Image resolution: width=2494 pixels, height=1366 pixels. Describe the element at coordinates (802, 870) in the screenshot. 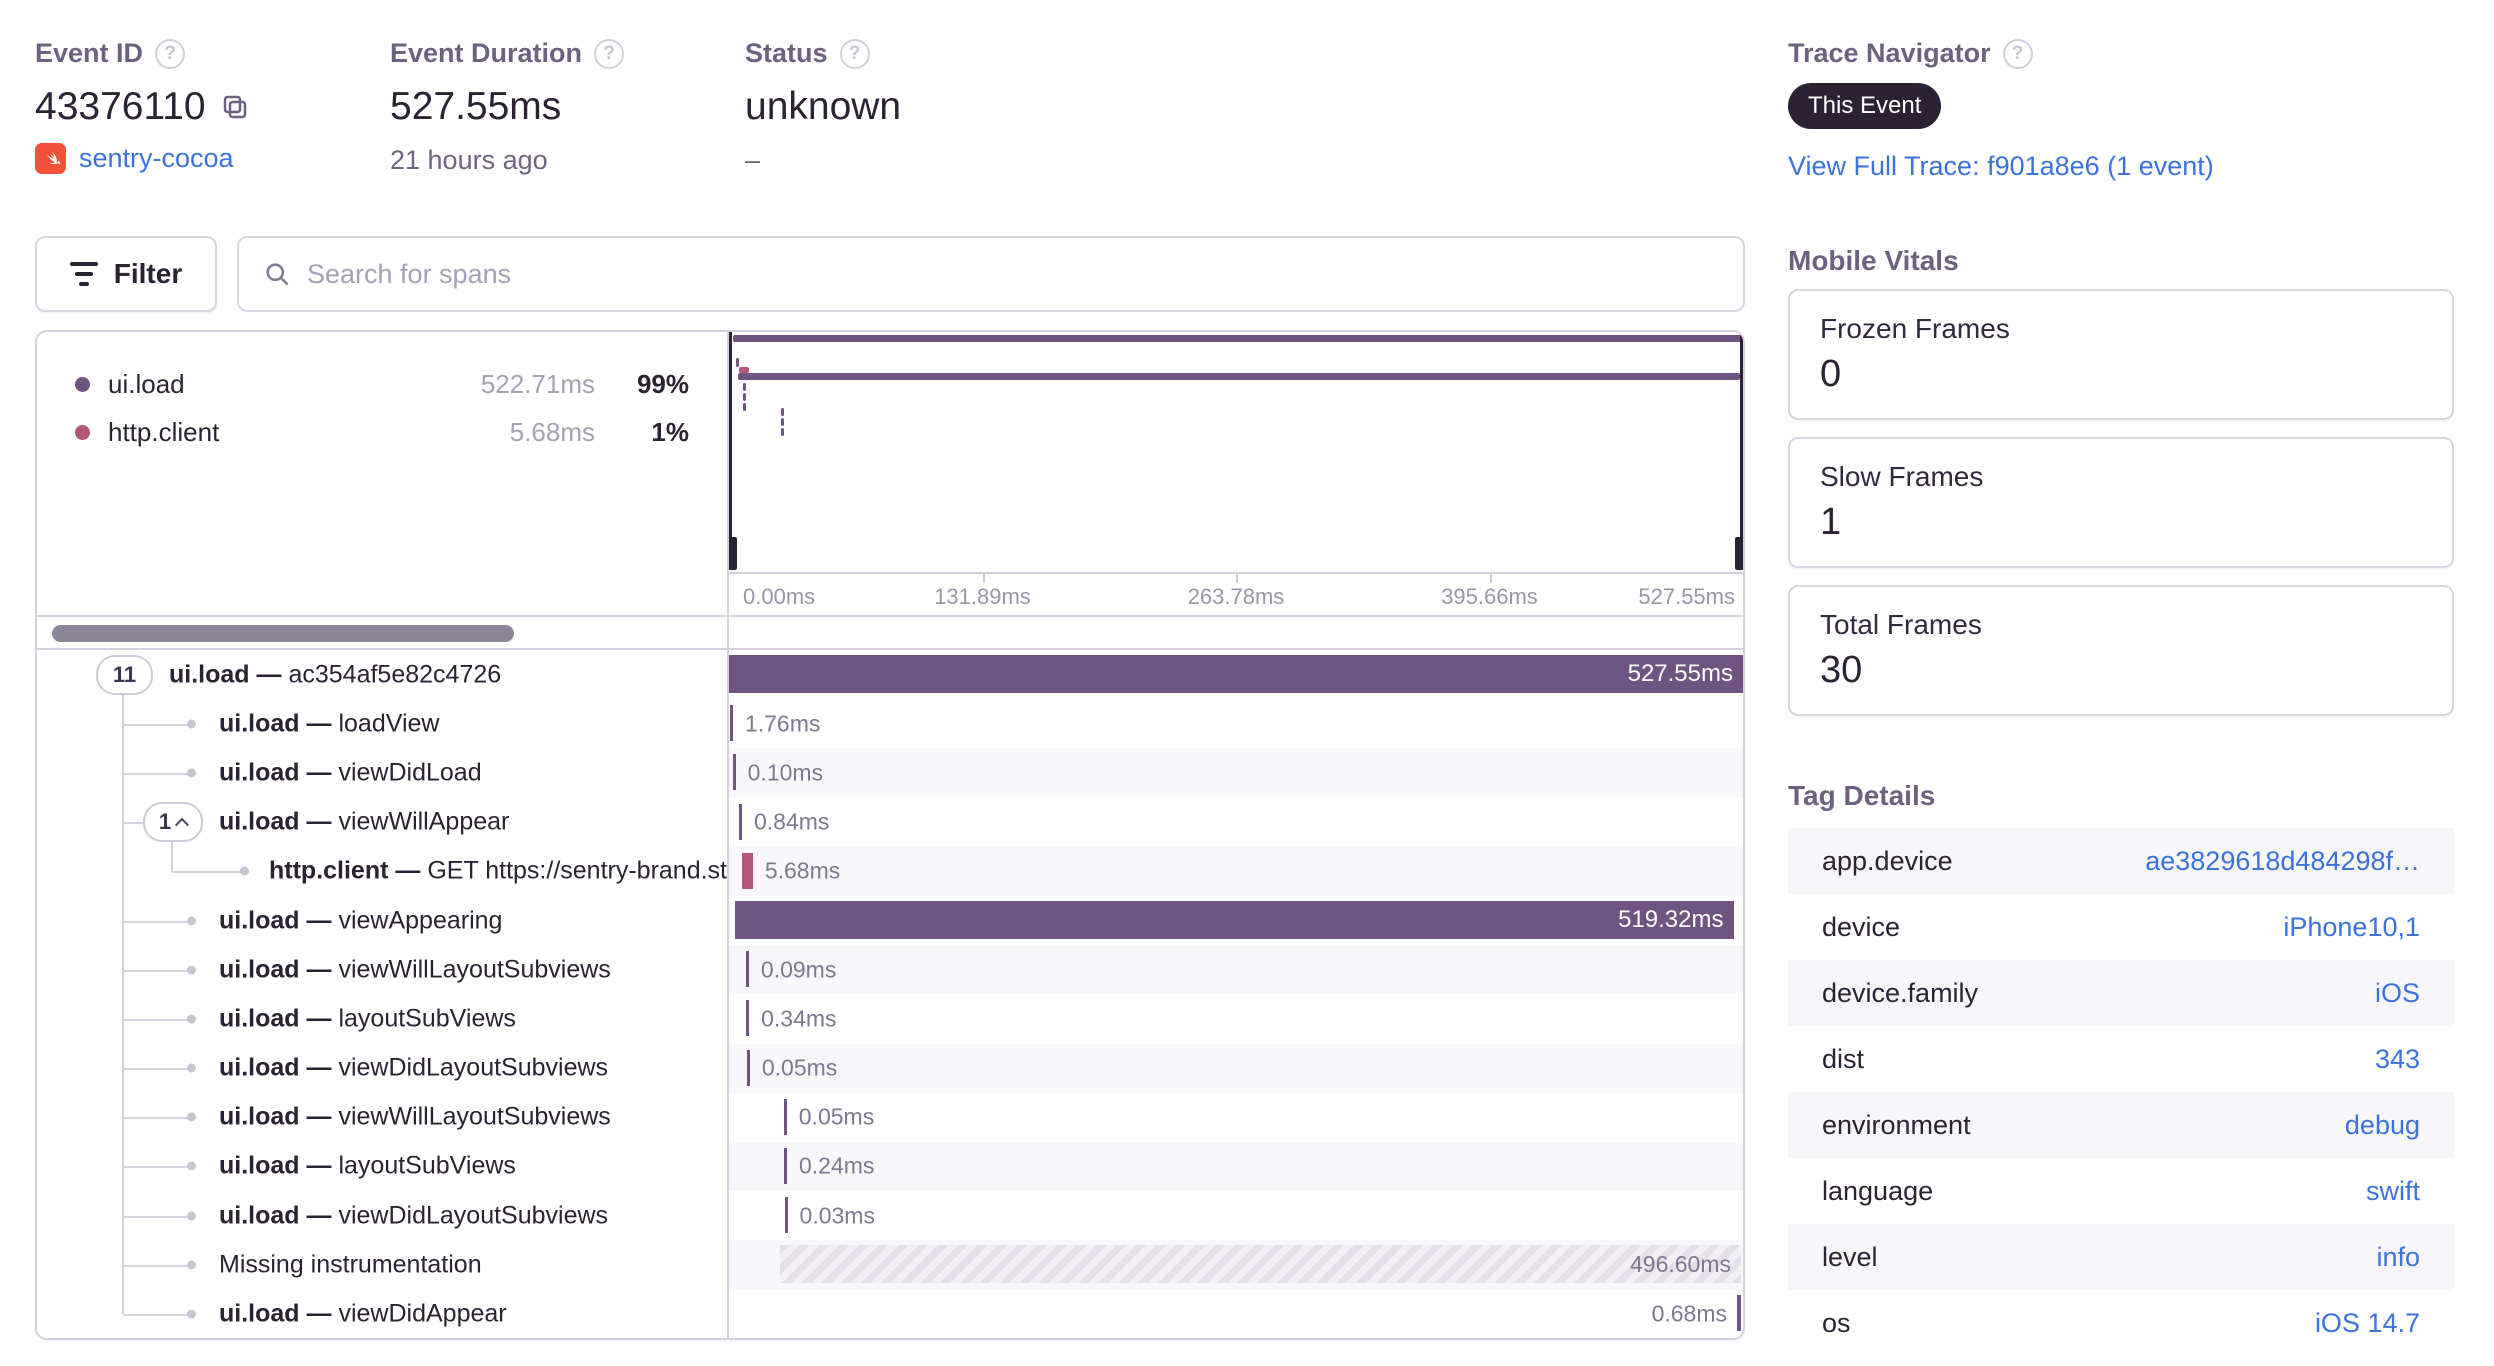

I see `span-duration-label: 5.68ms` at that location.